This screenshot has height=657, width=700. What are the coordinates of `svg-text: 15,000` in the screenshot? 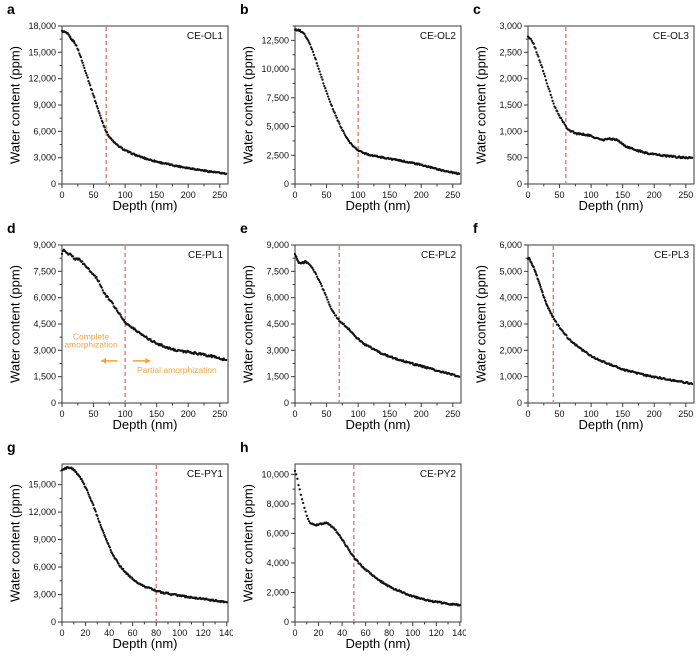 It's located at (42, 52).